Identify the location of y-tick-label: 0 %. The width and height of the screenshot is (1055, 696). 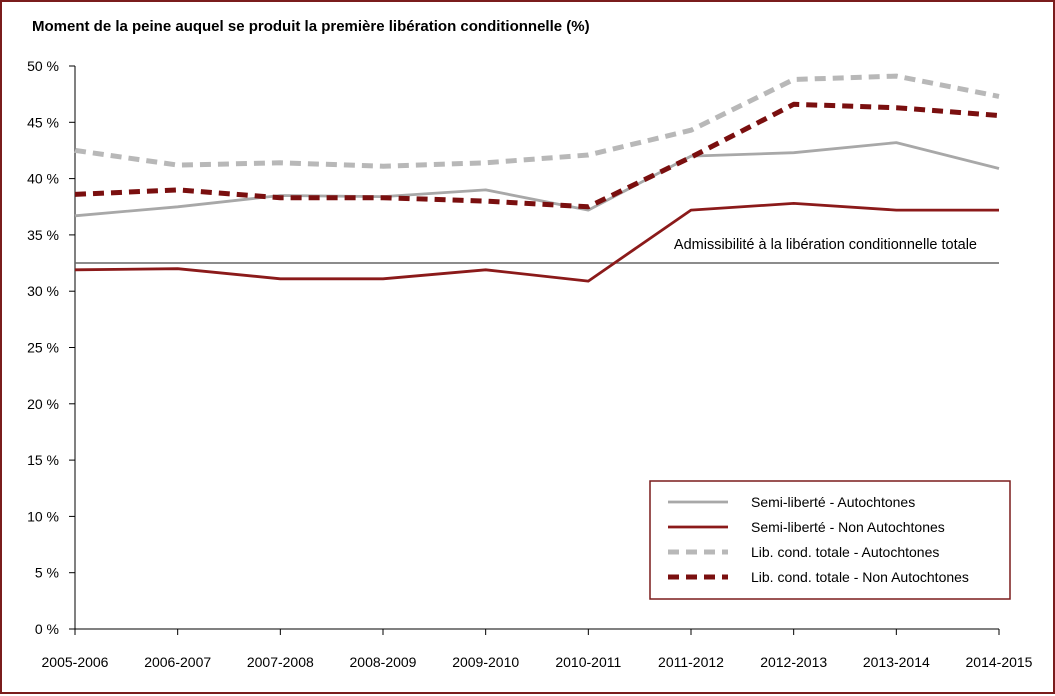
(47, 629).